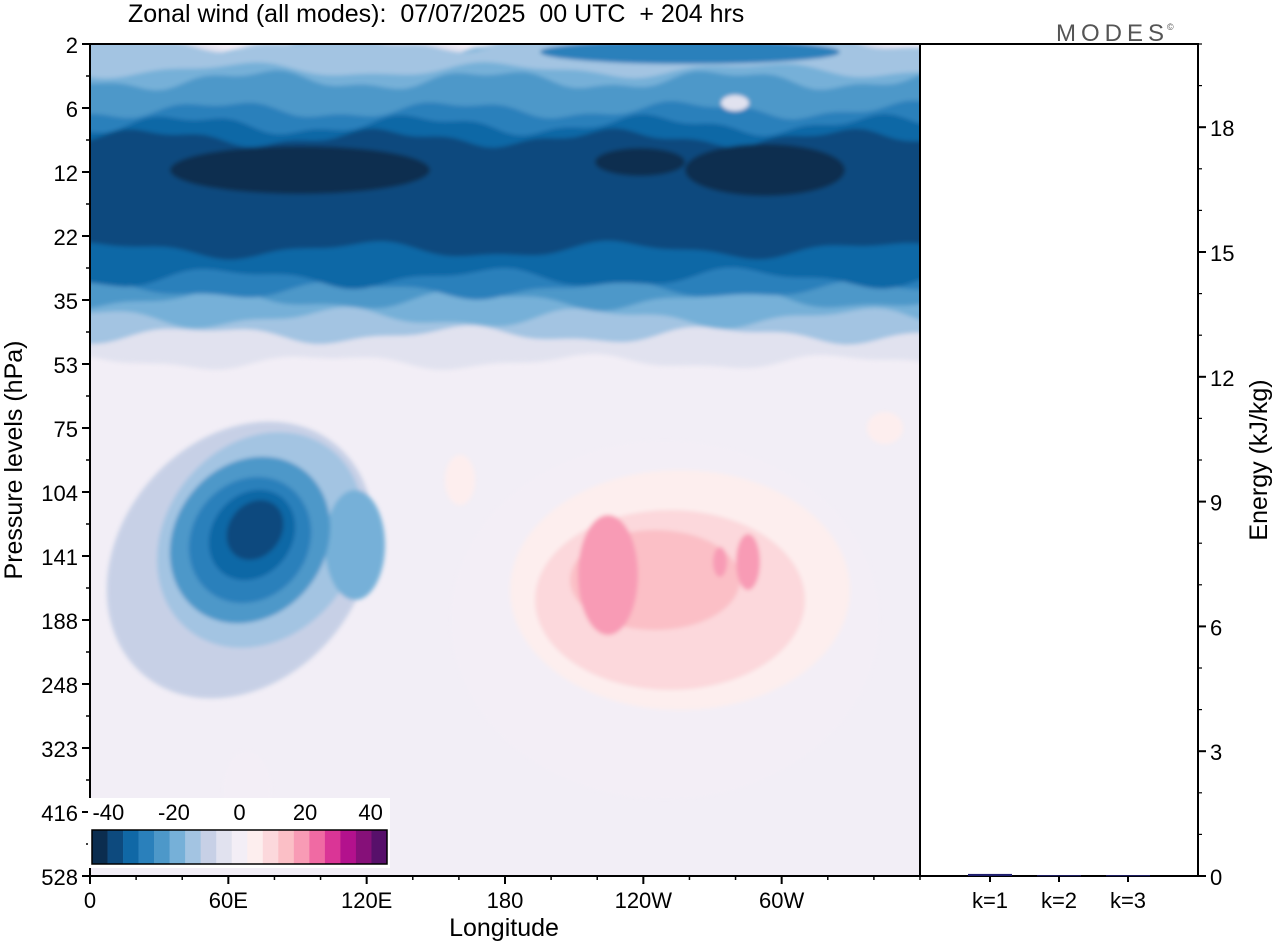 The width and height of the screenshot is (1280, 942). Describe the element at coordinates (66, 365) in the screenshot. I see `y-tick-label: 53` at that location.